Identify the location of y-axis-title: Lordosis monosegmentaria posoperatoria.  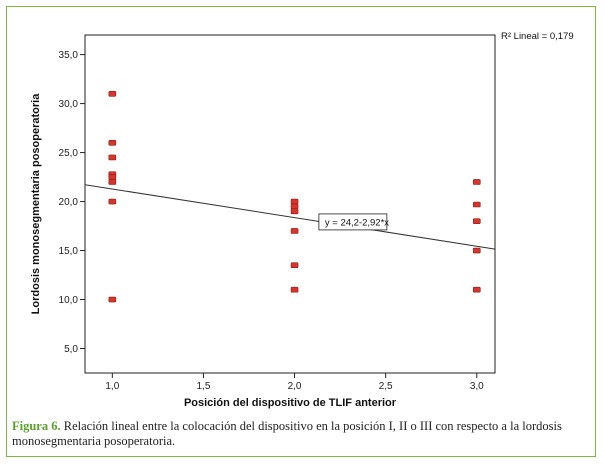
(36, 204).